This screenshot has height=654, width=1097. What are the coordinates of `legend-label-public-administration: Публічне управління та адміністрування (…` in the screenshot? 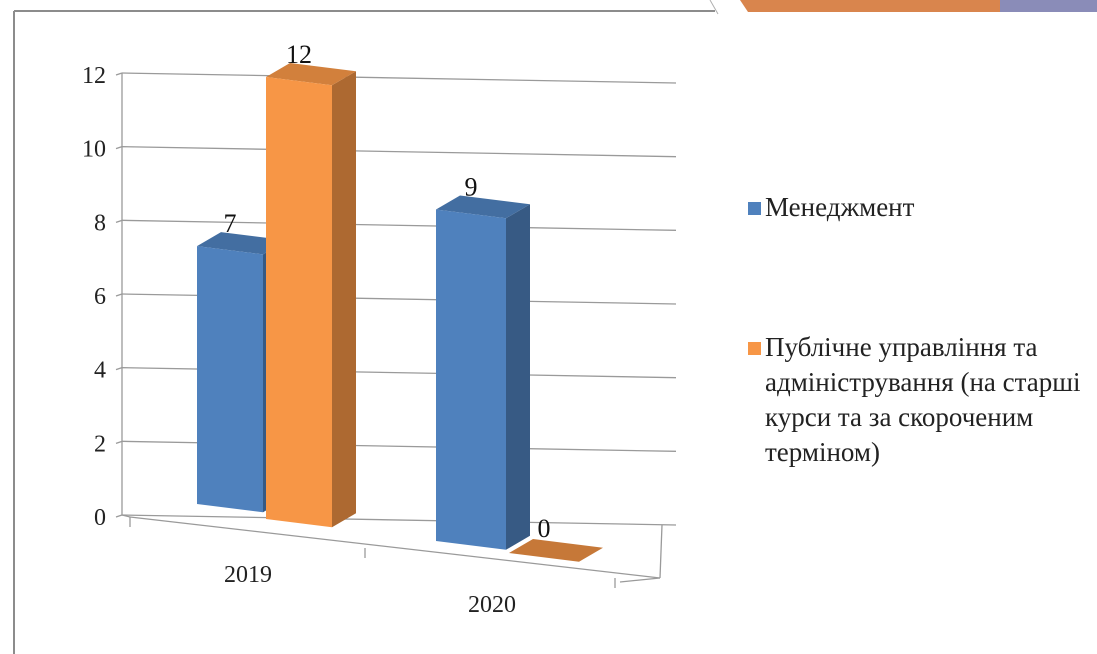 It's located at (923, 399).